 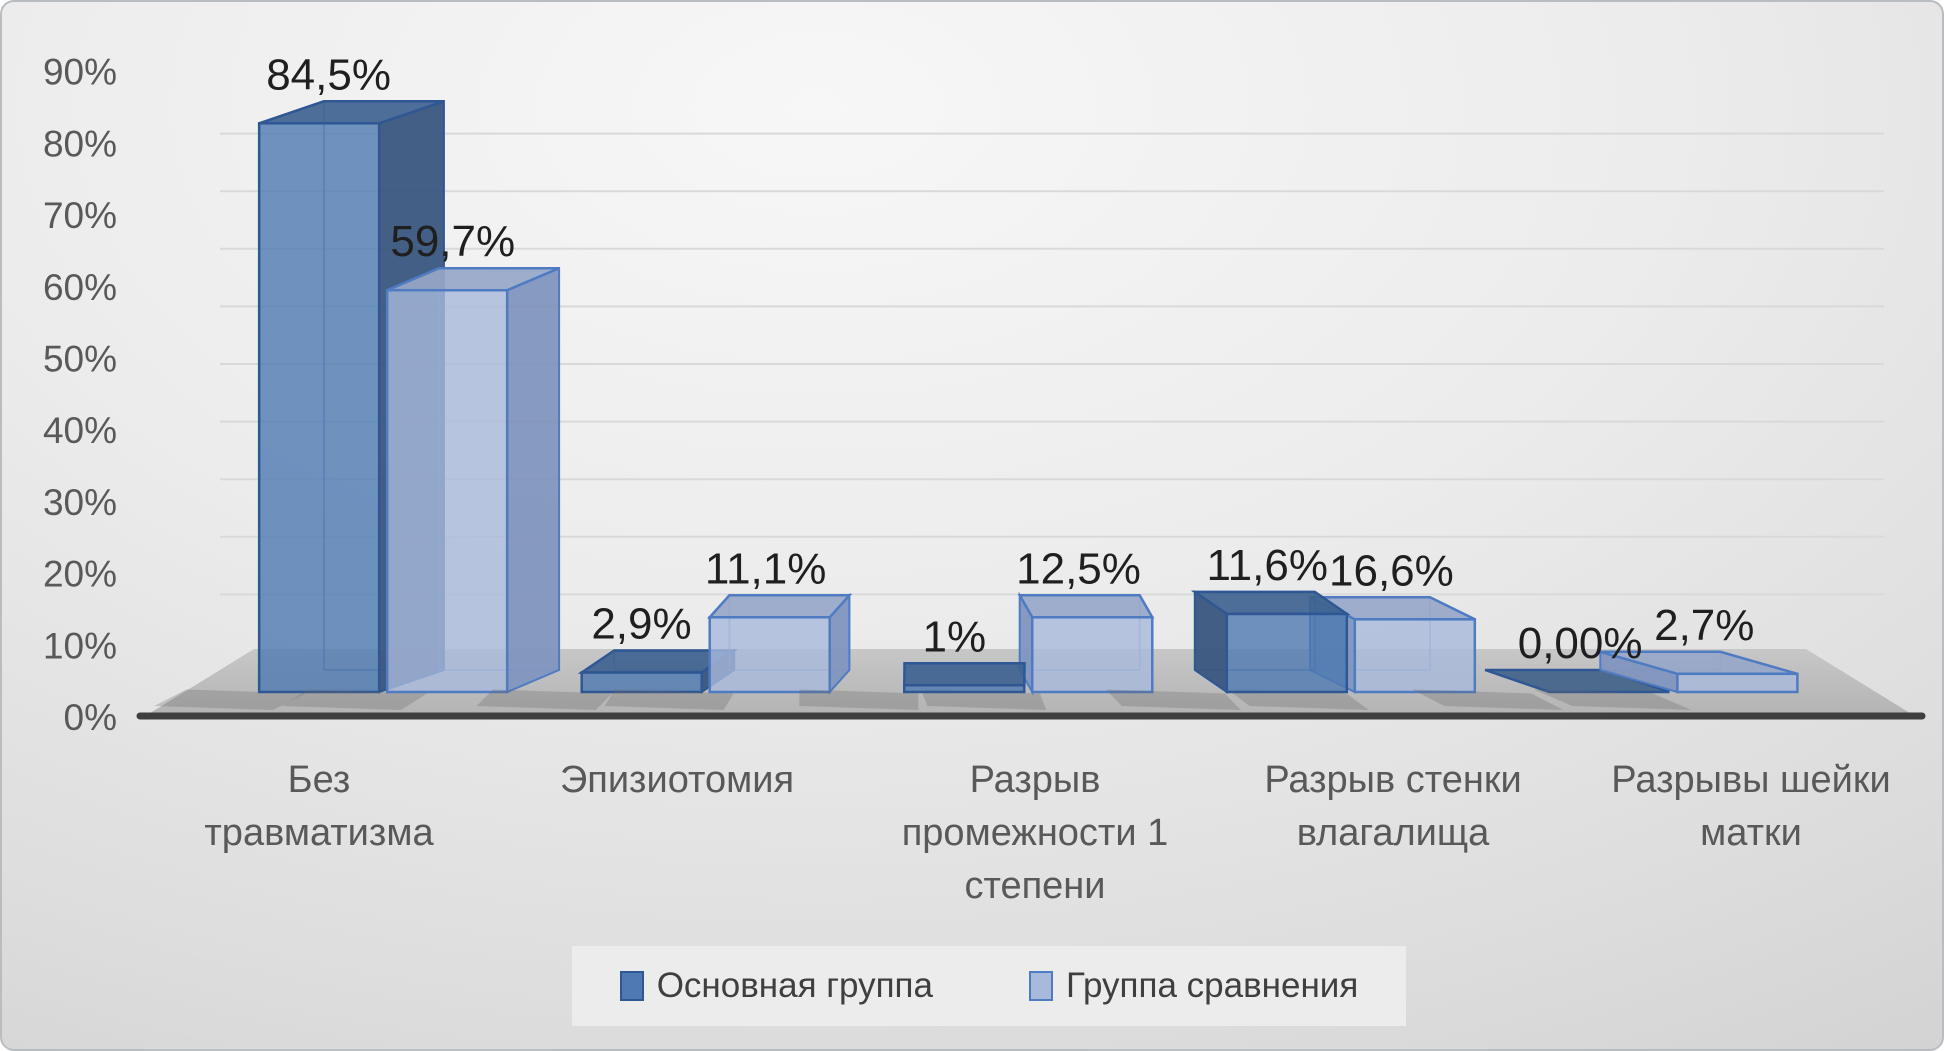 What do you see at coordinates (355, 699) in the screenshot?
I see `bar-series1-cat0-shadow` at bounding box center [355, 699].